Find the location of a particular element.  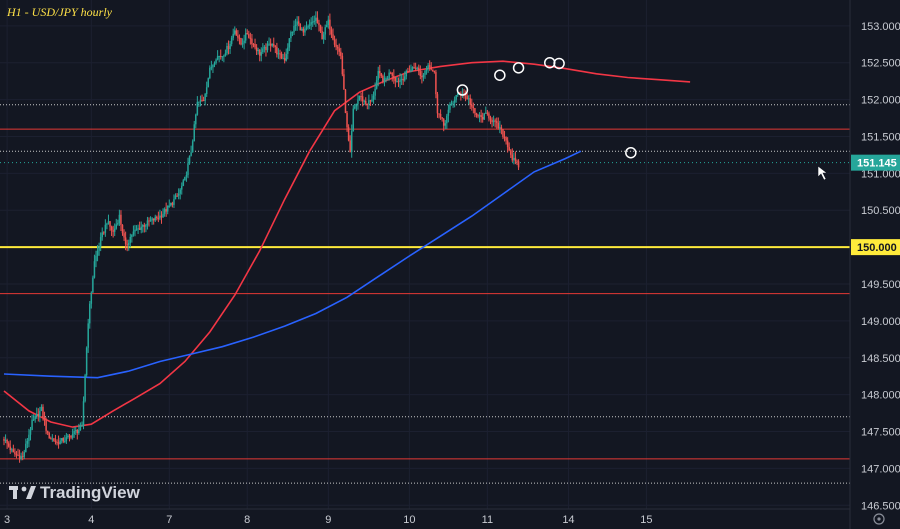

settings-icon is located at coordinates (879, 519).